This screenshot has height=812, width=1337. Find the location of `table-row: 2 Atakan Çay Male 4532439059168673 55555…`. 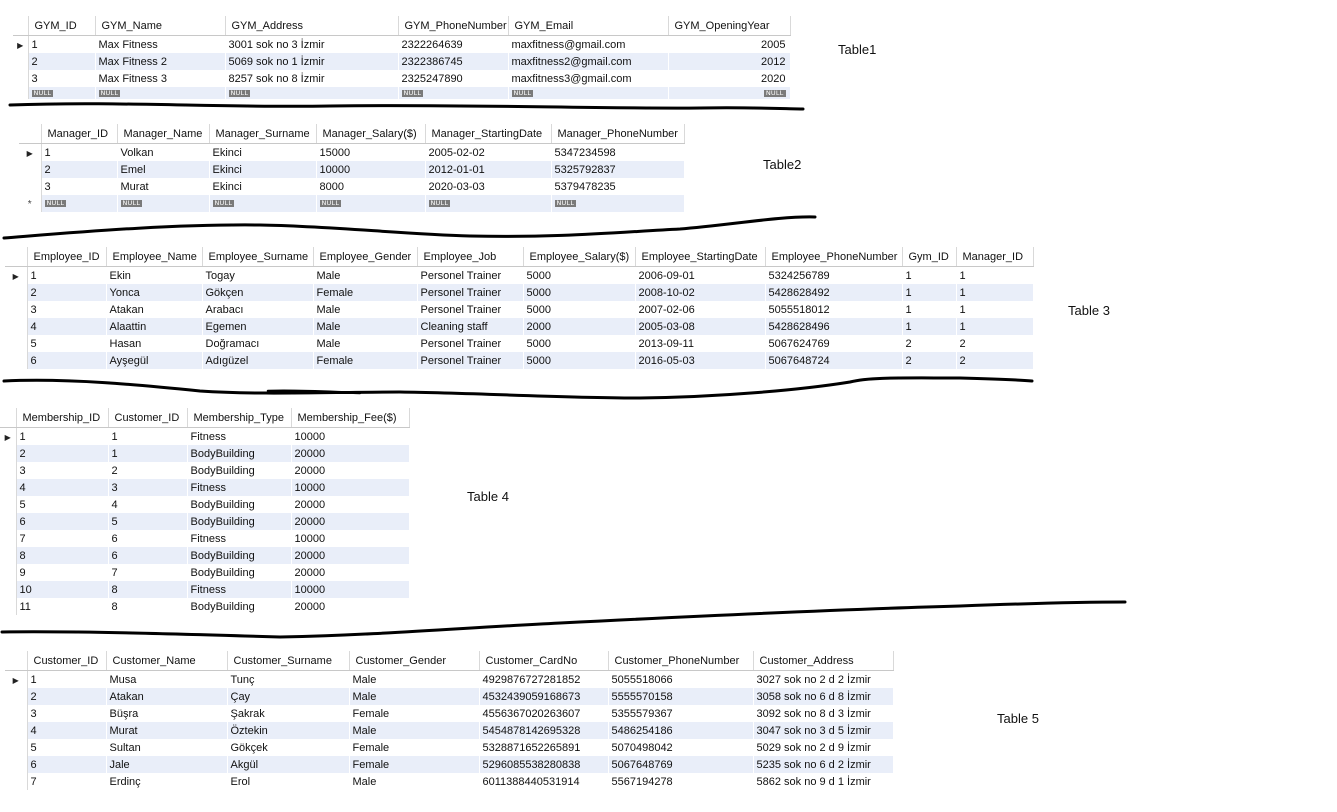

table-row: 2 Atakan Çay Male 4532439059168673 55555… is located at coordinates (449, 696).